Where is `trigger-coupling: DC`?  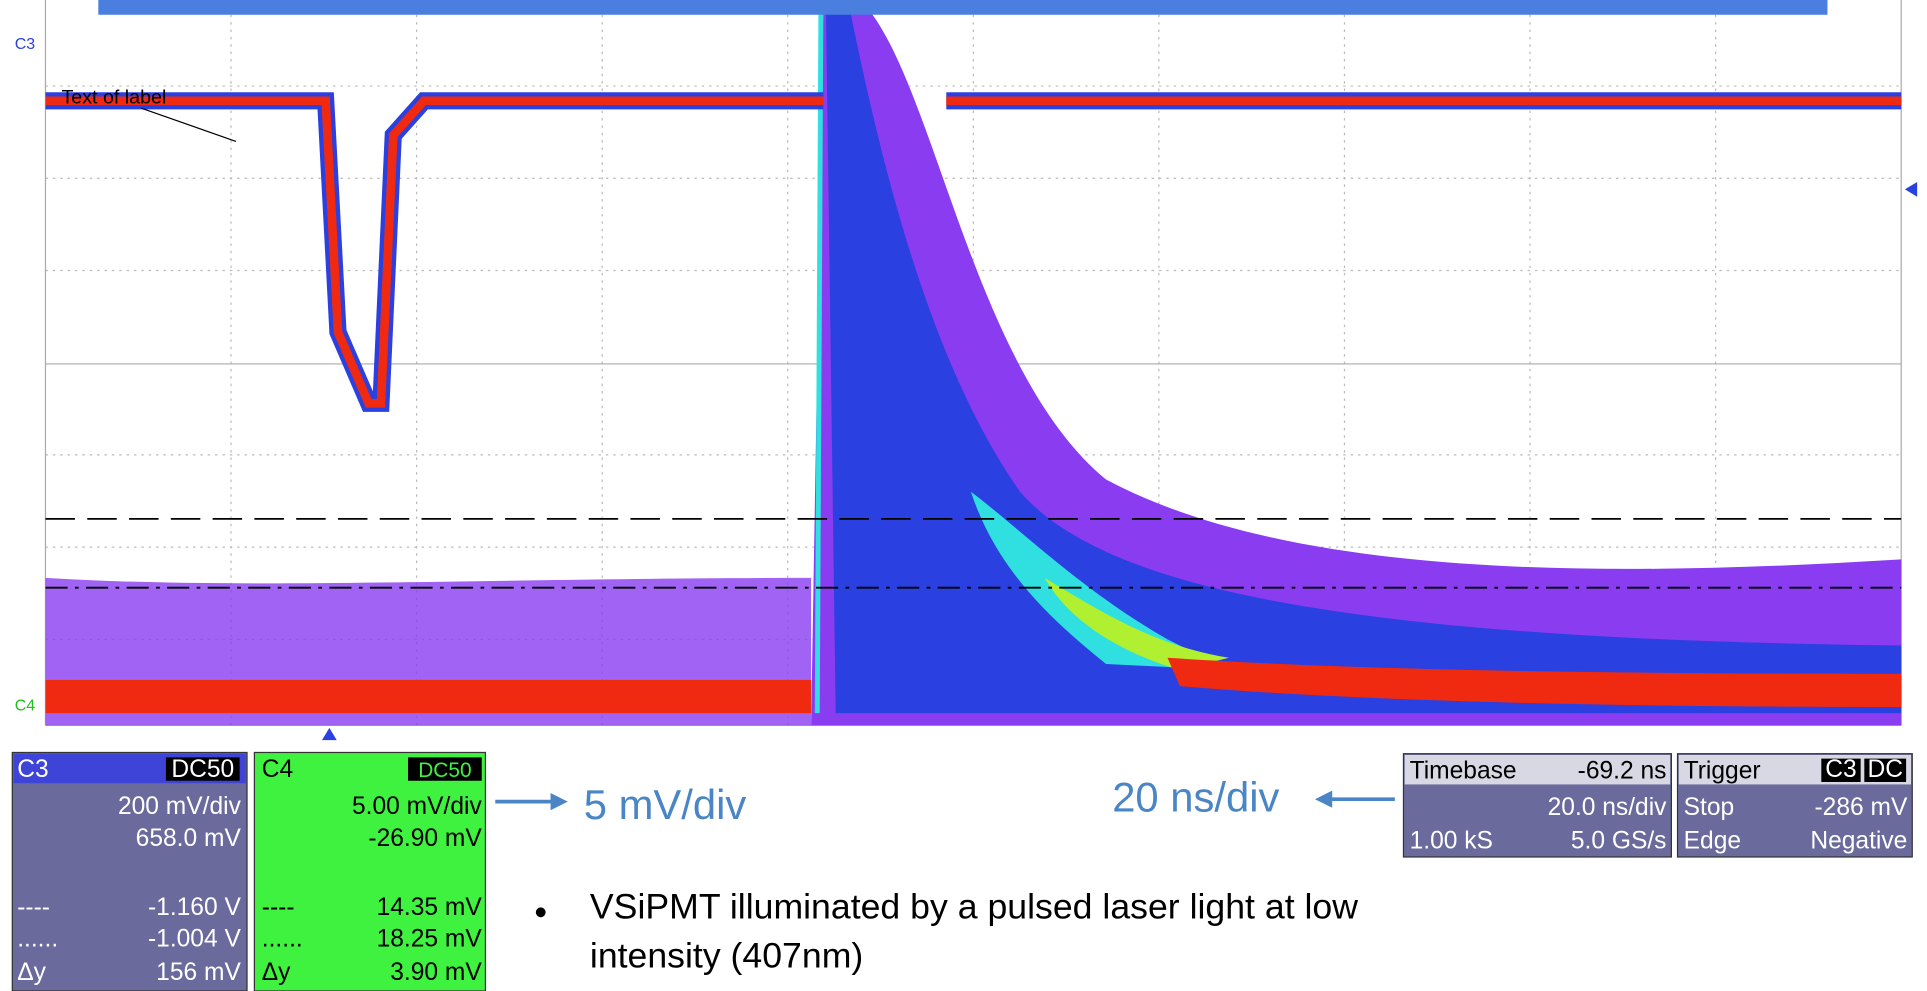
trigger-coupling: DC is located at coordinates (1884, 769).